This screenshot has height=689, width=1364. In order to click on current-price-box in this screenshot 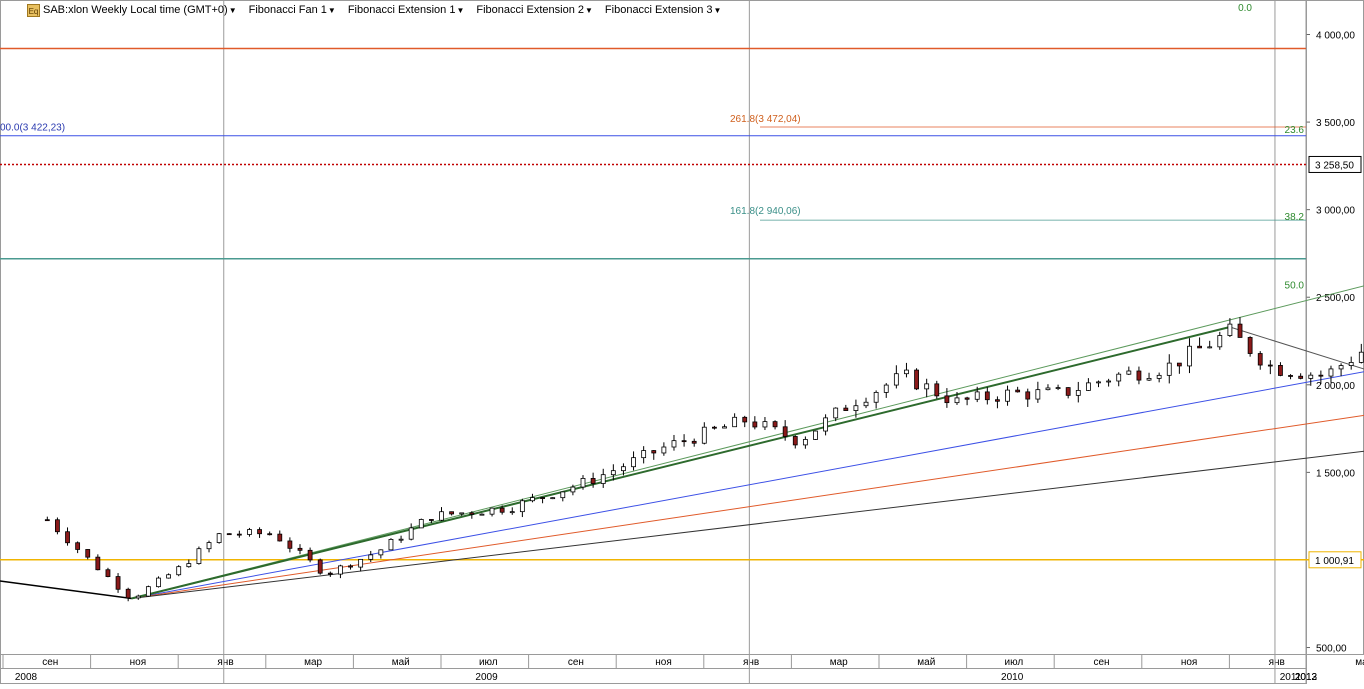, I will do `click(1335, 164)`.